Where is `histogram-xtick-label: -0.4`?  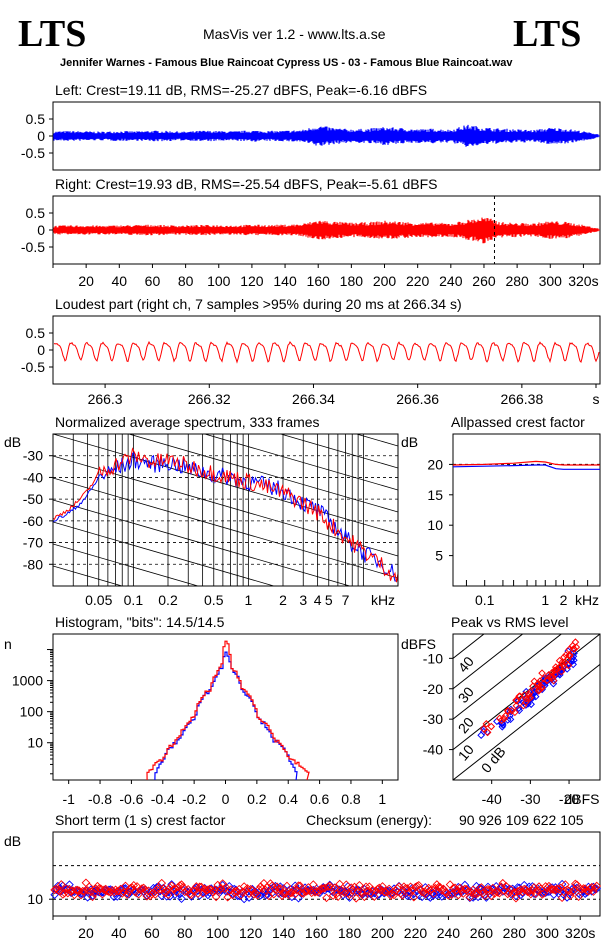 histogram-xtick-label: -0.4 is located at coordinates (163, 799).